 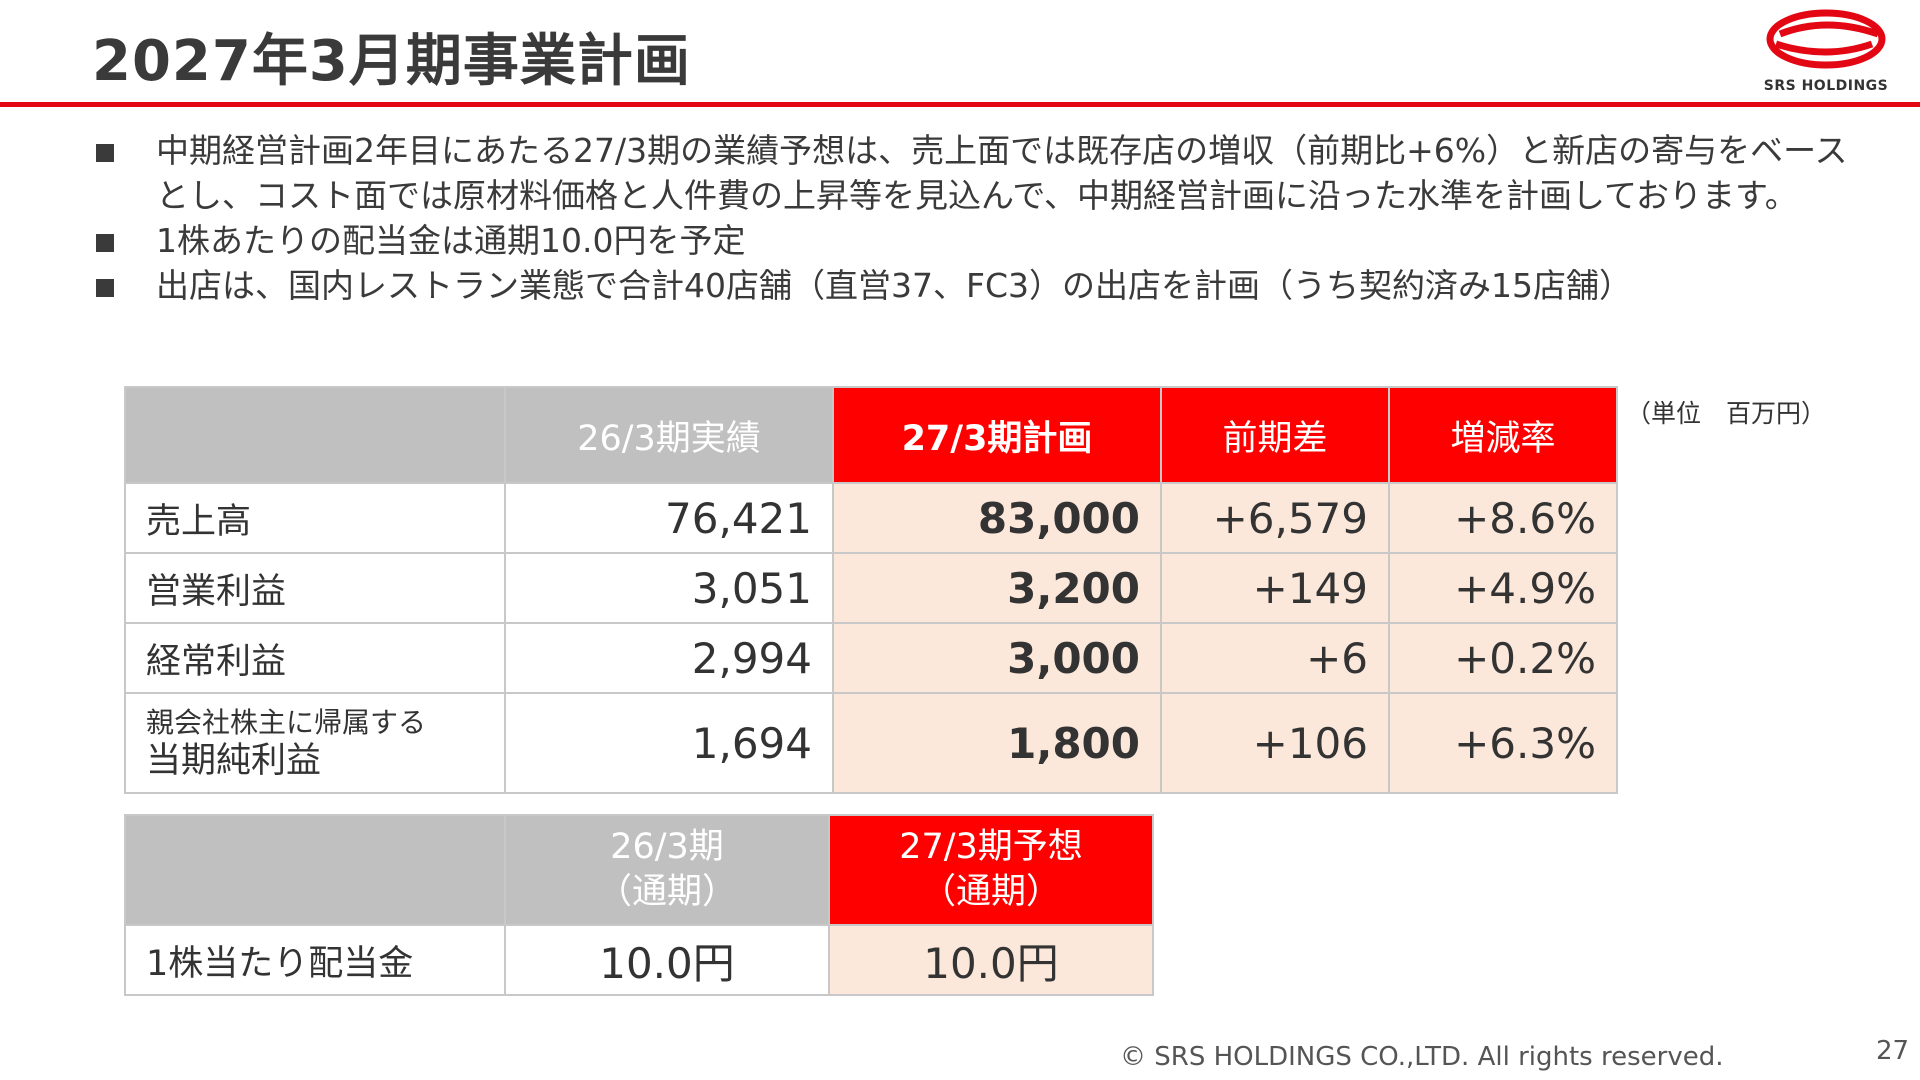 I want to click on cell-rate: +4.9%, so click(x=1503, y=588).